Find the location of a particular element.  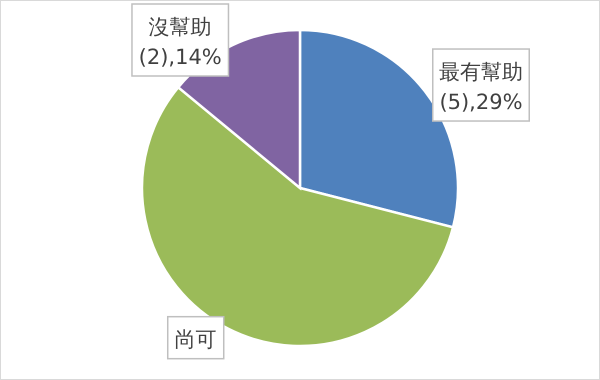

slice-label: 最有幫助 is located at coordinates (480, 72).